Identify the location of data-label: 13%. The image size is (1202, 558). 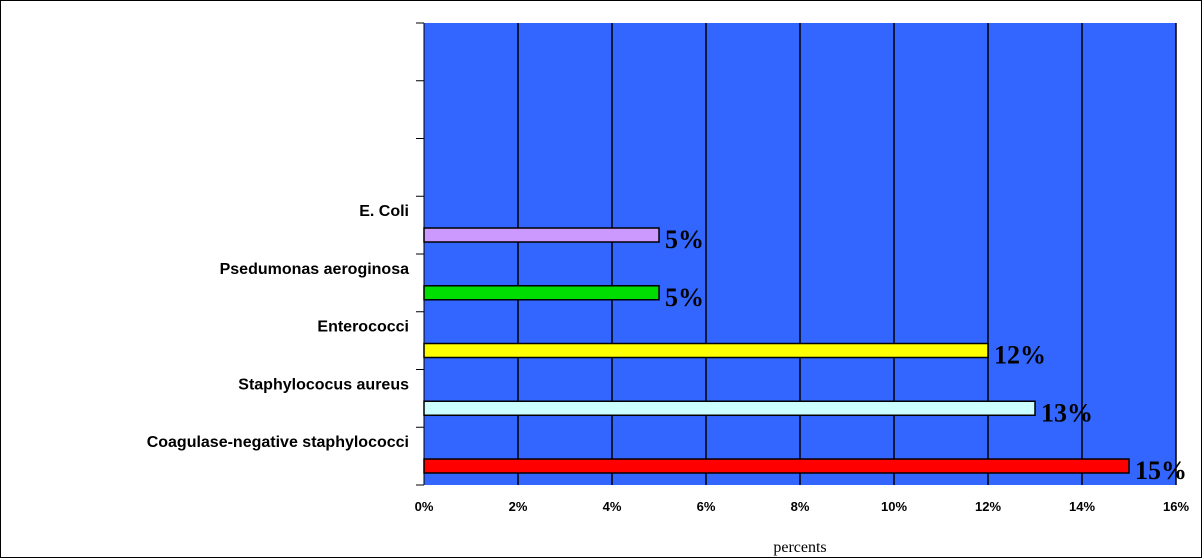
(1067, 412).